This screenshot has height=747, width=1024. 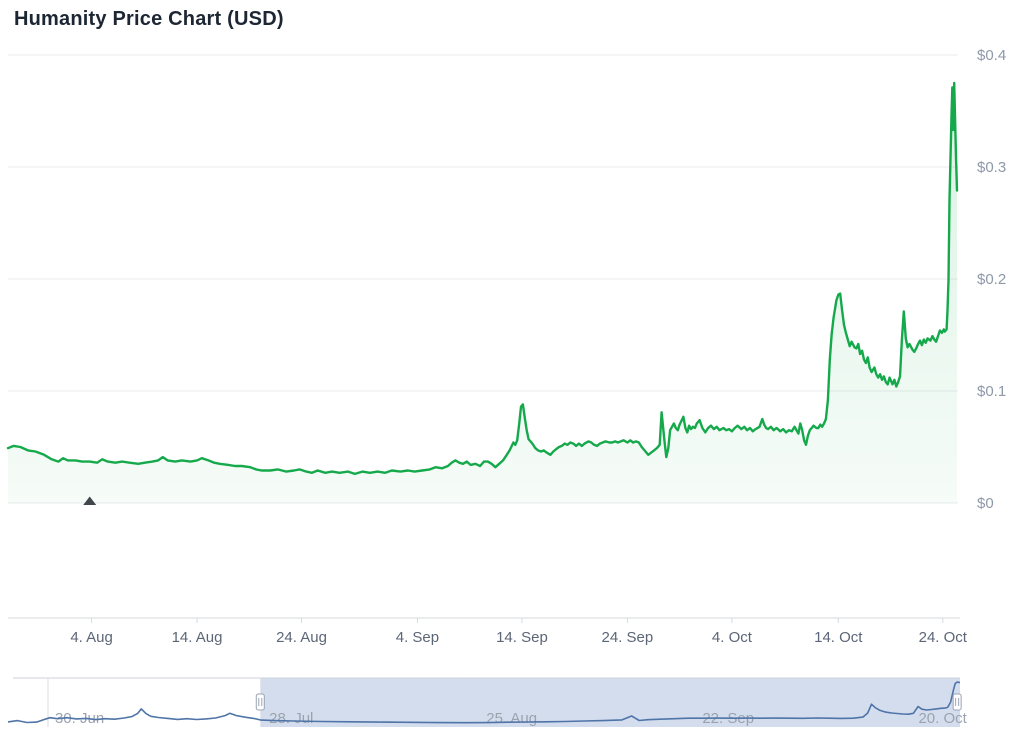 I want to click on navigator-handle-right, so click(x=957, y=702).